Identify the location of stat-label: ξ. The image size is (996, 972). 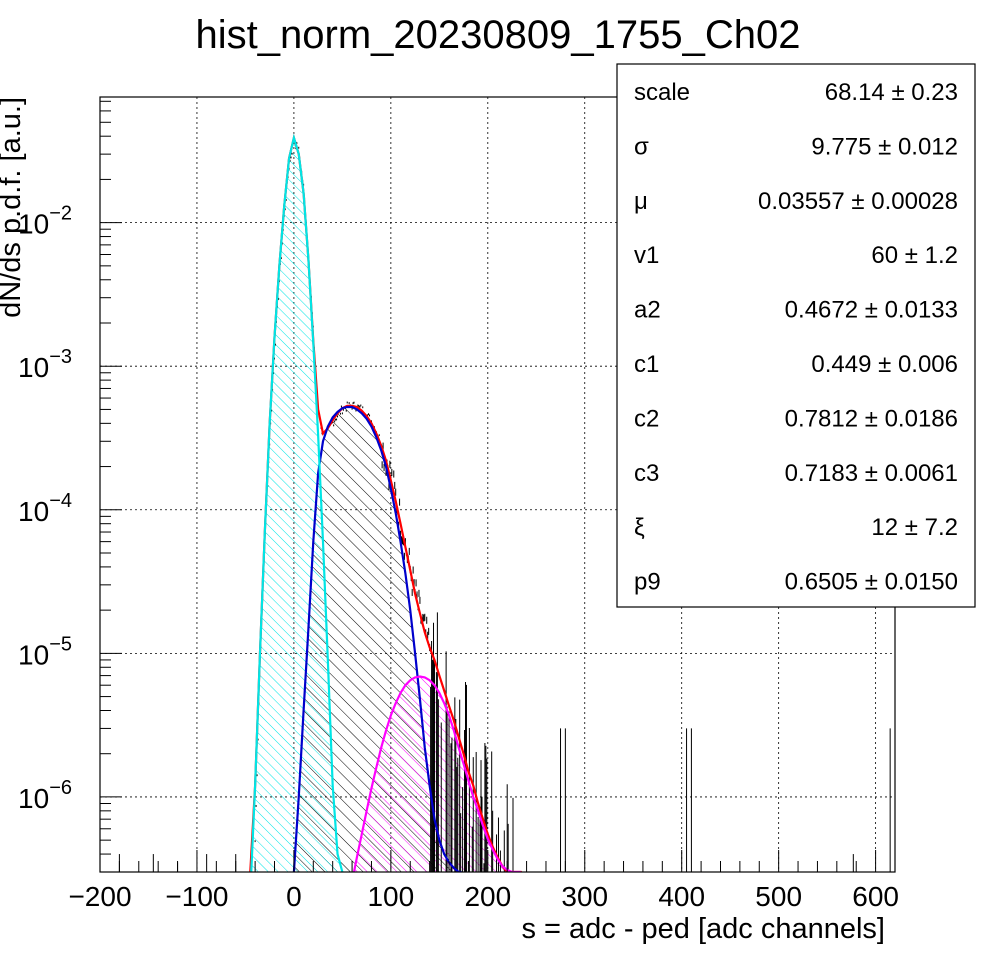
(639, 527).